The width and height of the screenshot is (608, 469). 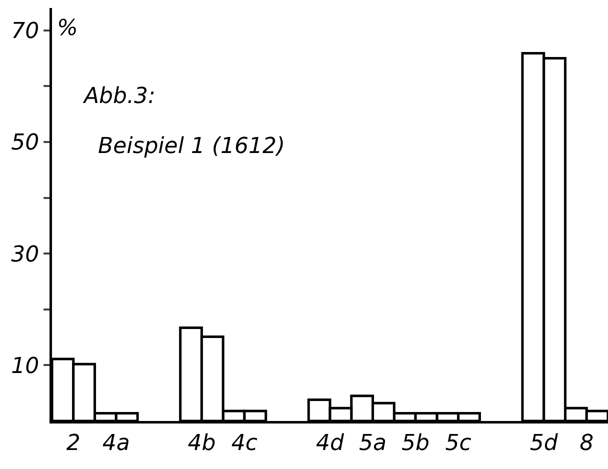 I want to click on x-tick-label: 5b, so click(x=416, y=443).